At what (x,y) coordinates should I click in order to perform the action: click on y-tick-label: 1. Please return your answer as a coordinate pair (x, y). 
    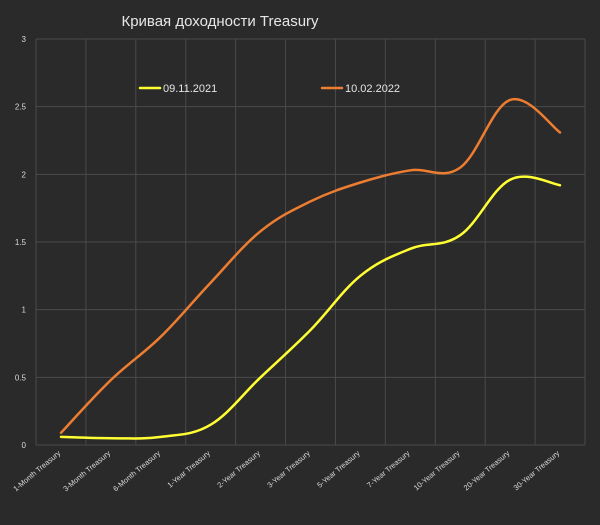
    Looking at the image, I should click on (24, 310).